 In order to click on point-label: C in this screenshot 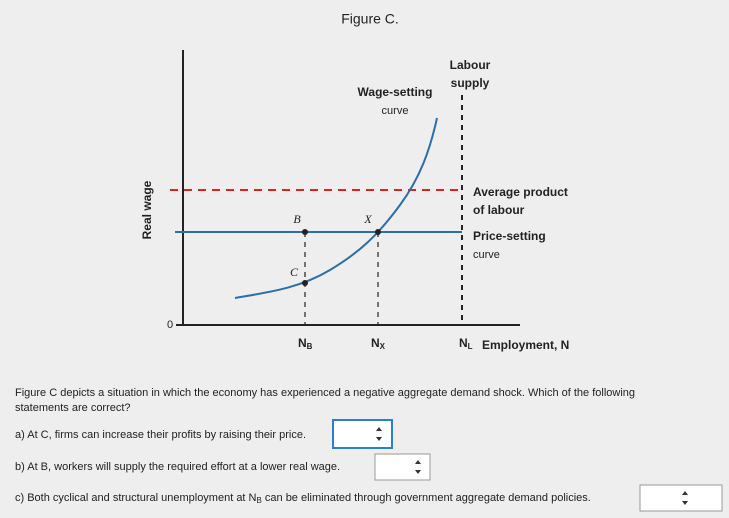, I will do `click(294, 272)`.